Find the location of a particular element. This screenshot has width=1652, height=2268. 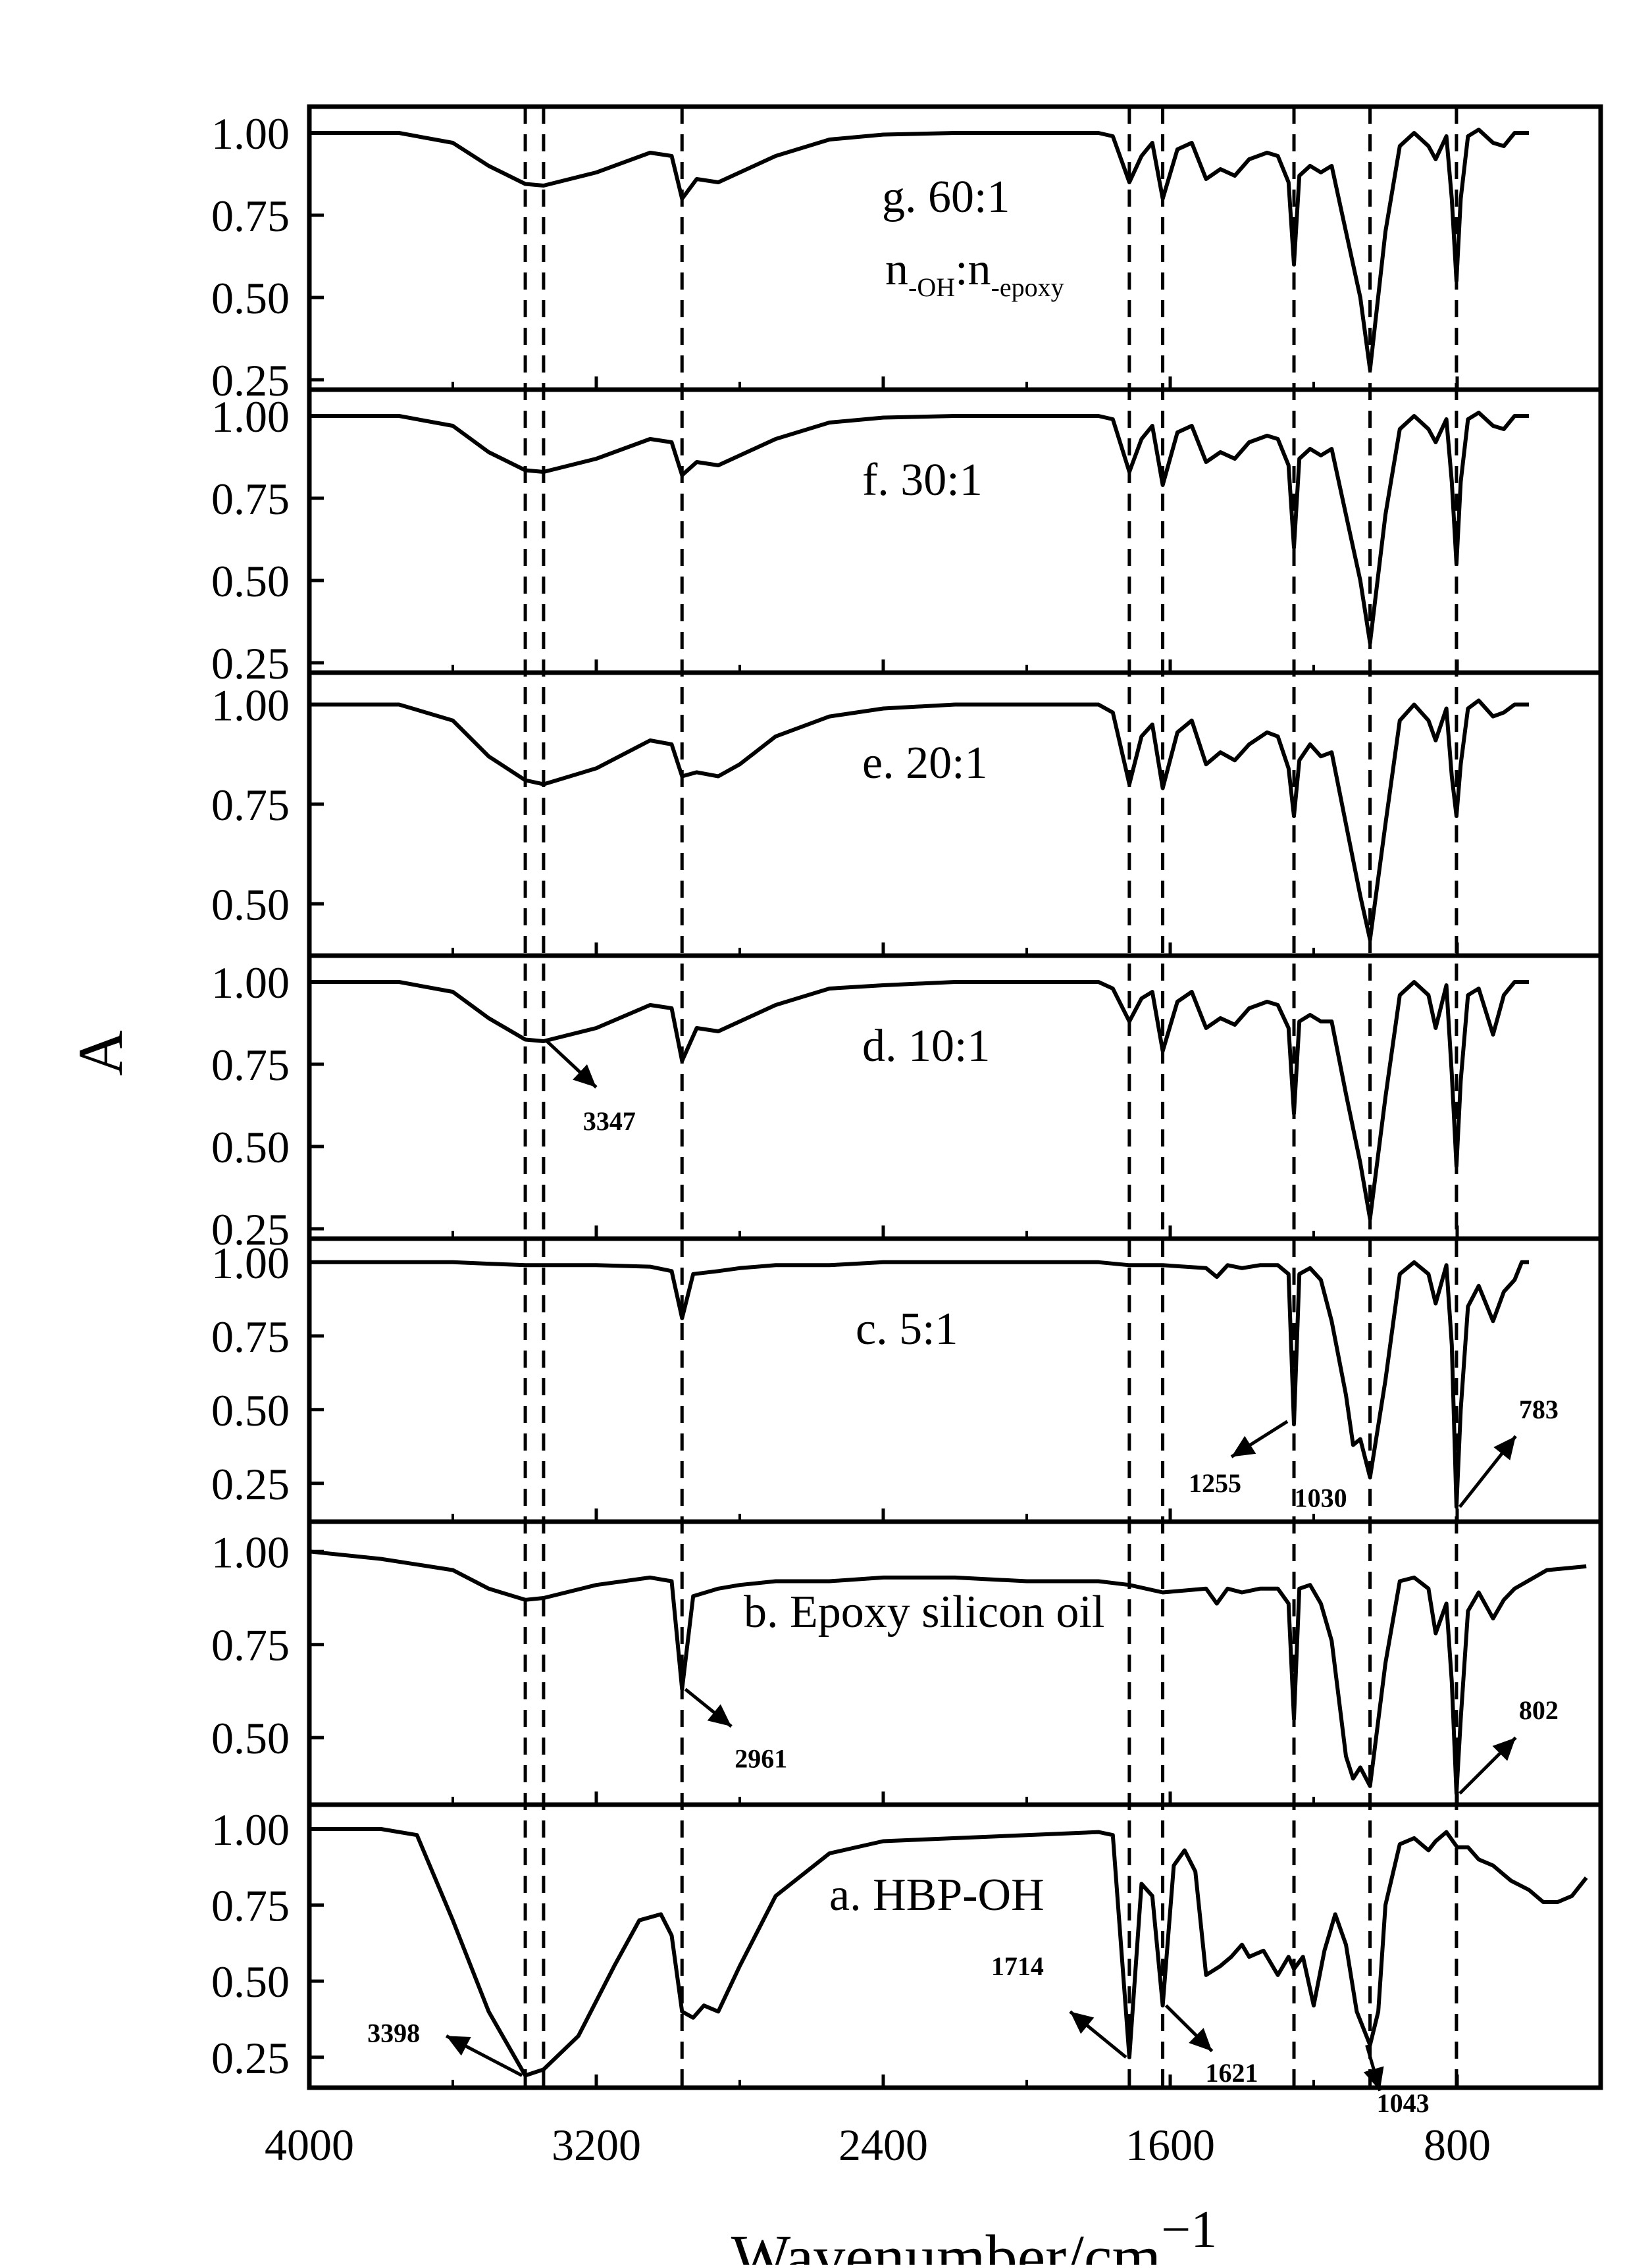

ytick-label-e: 0.50 is located at coordinates (250, 904).